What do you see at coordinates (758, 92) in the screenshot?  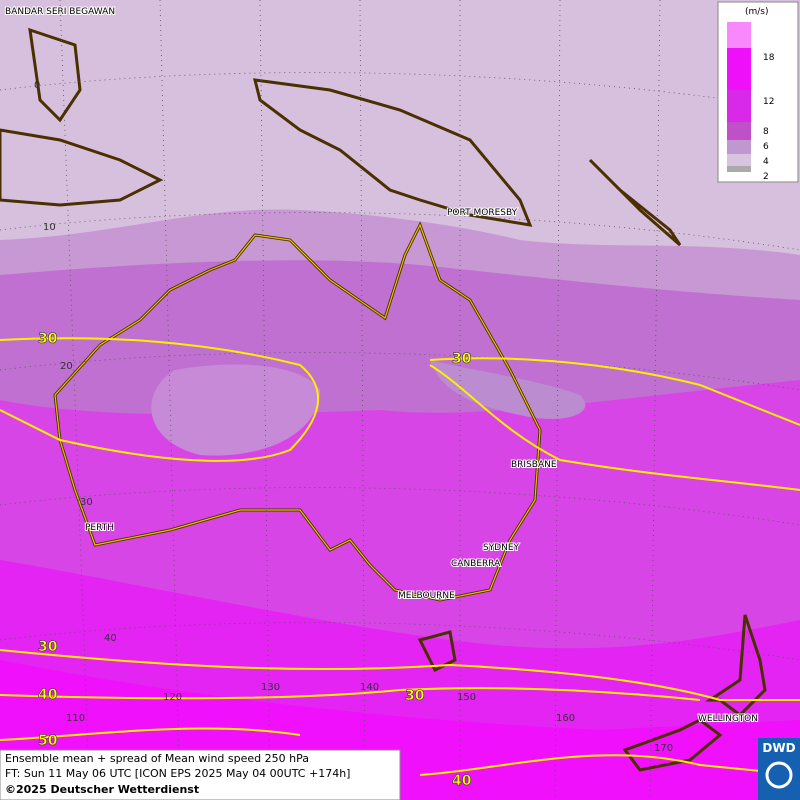 I see `legend` at bounding box center [758, 92].